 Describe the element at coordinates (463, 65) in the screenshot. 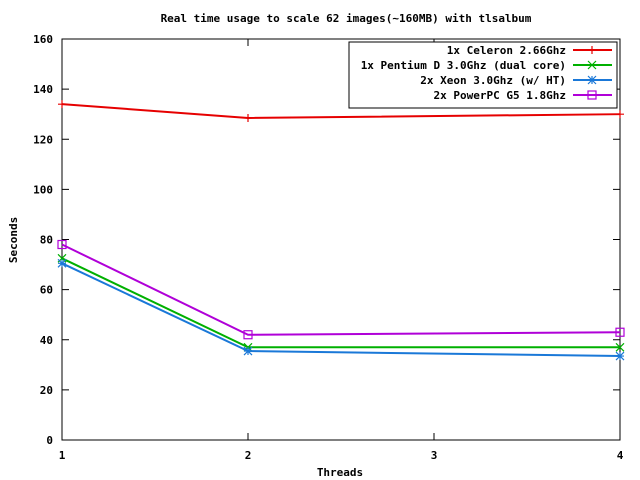

I see `legend-label: 1x Pentium D 3.0Ghz (dual core)` at that location.